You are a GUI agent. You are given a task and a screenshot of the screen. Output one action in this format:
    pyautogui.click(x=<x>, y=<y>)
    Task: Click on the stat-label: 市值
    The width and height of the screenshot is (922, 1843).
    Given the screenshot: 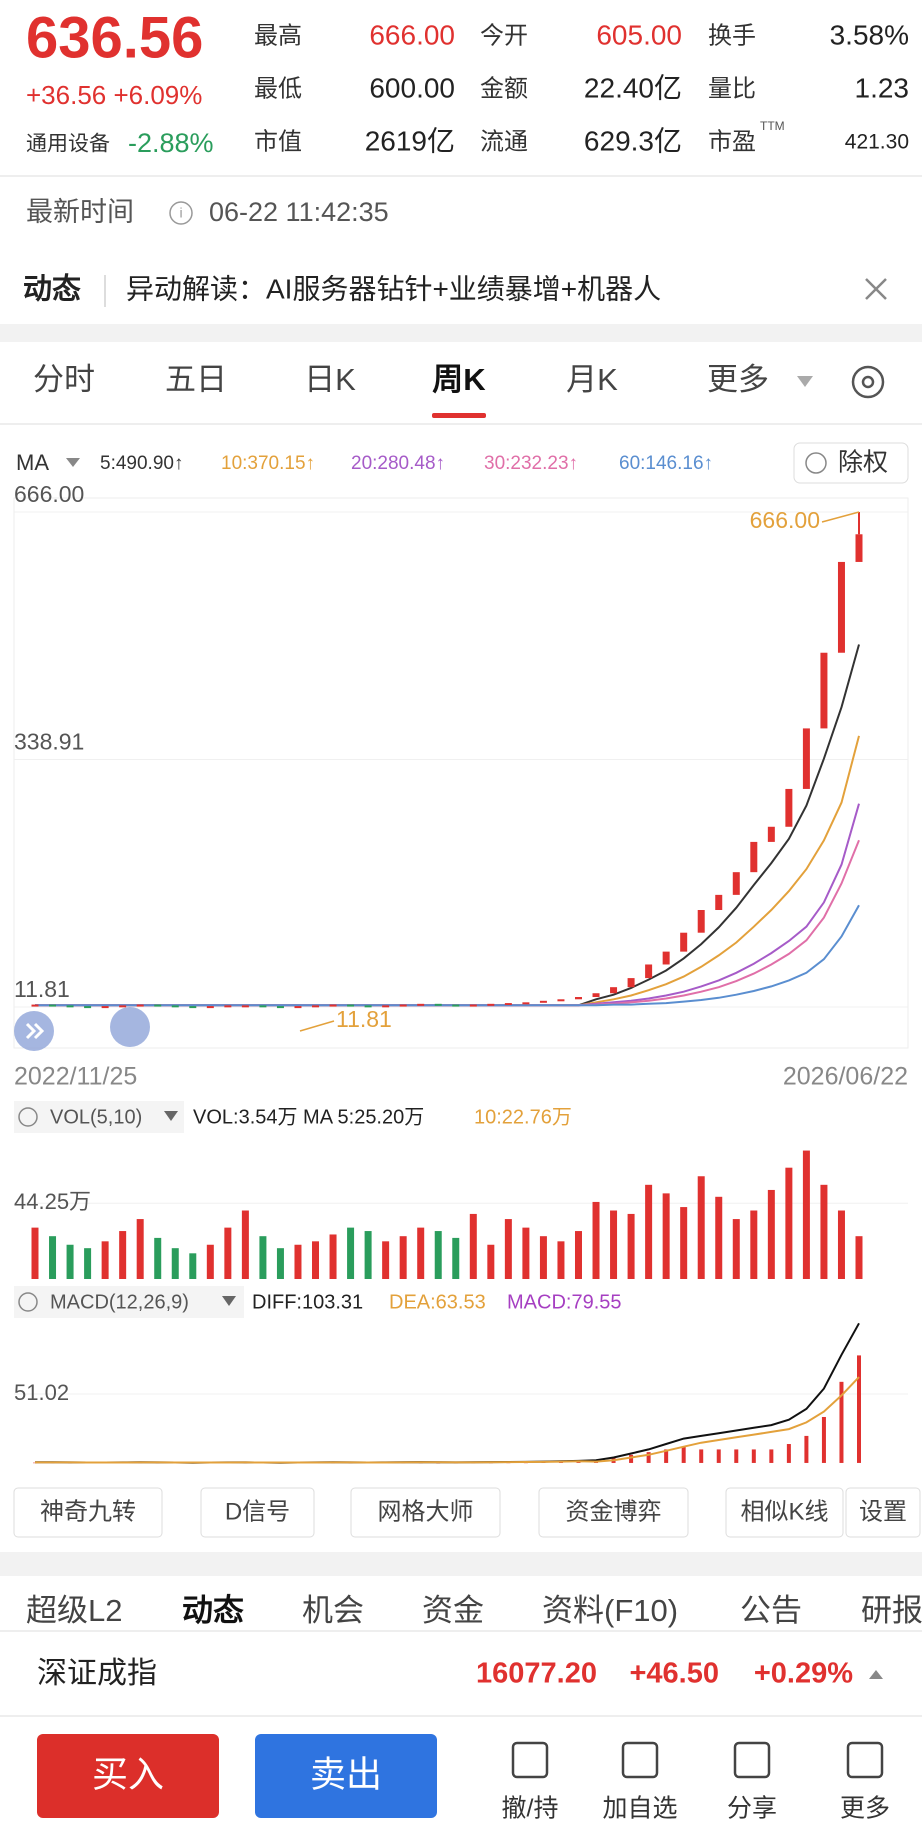 What is the action you would take?
    pyautogui.click(x=278, y=141)
    